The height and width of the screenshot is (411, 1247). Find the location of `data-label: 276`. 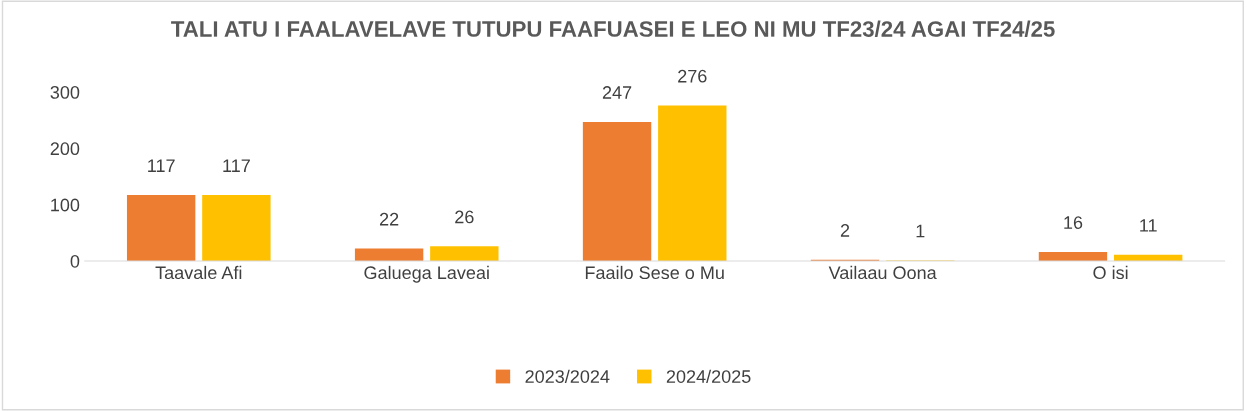

data-label: 276 is located at coordinates (692, 76).